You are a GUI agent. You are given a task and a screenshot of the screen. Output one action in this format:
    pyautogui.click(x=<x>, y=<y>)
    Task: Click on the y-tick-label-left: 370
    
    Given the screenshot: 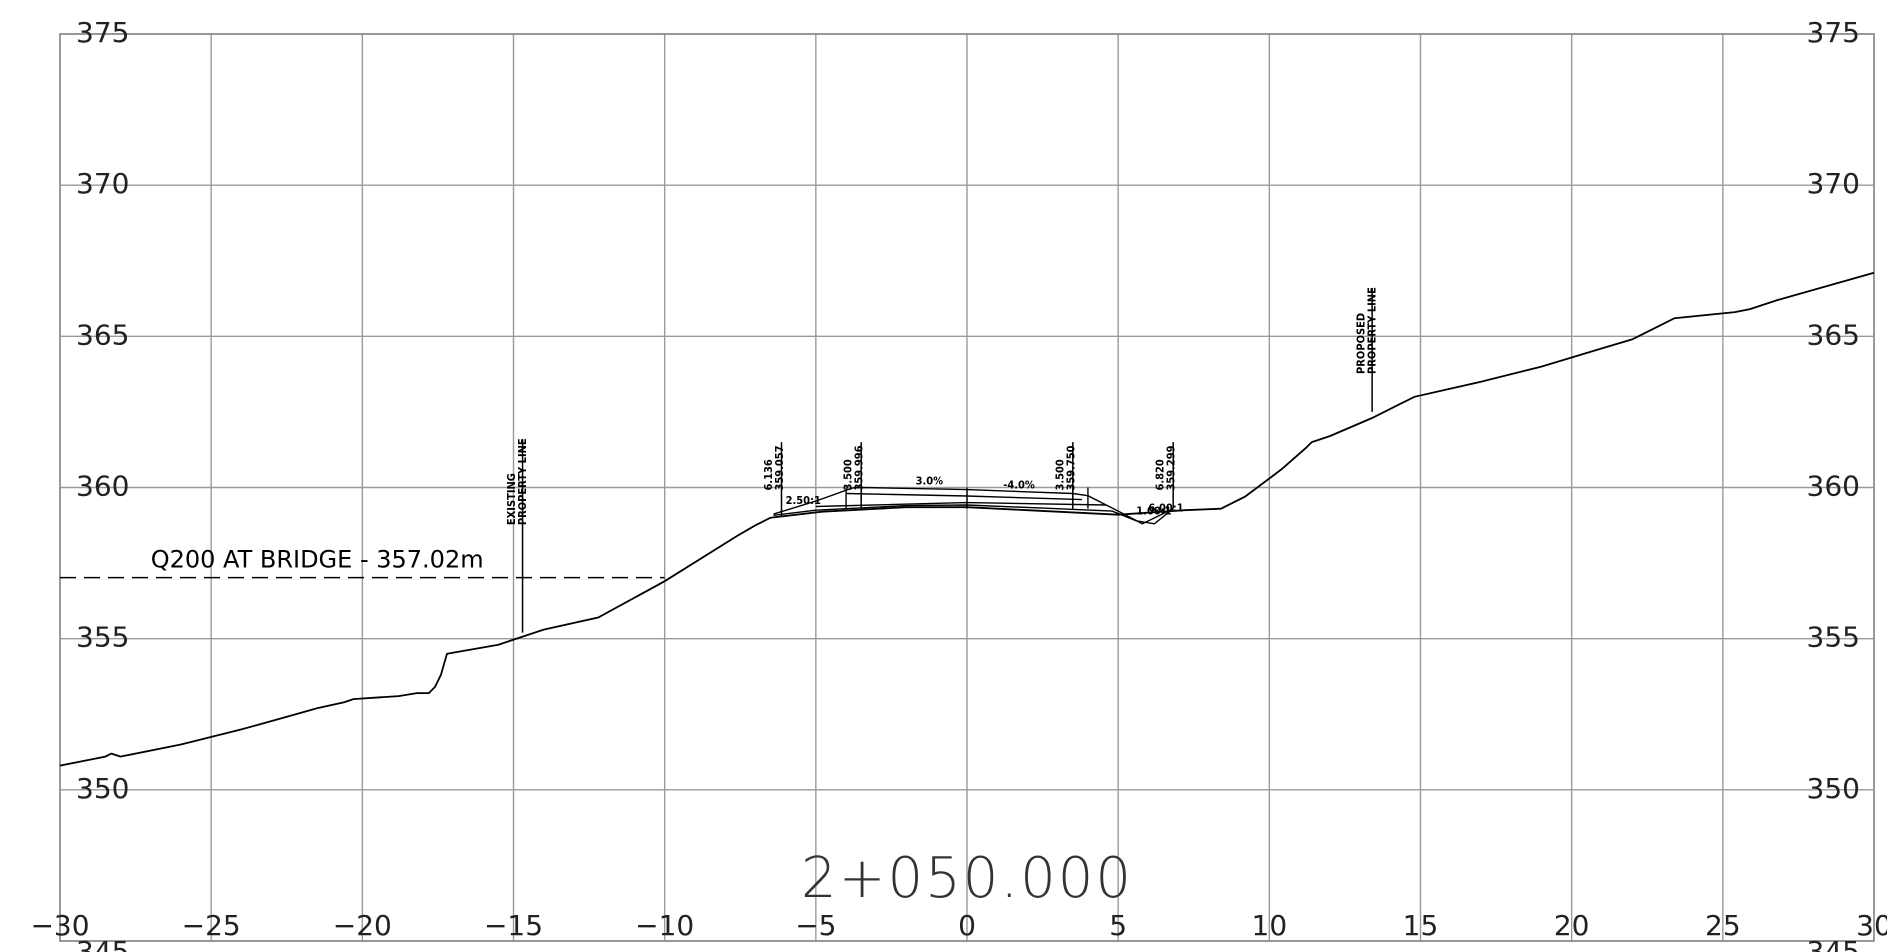 What is the action you would take?
    pyautogui.click(x=102, y=183)
    